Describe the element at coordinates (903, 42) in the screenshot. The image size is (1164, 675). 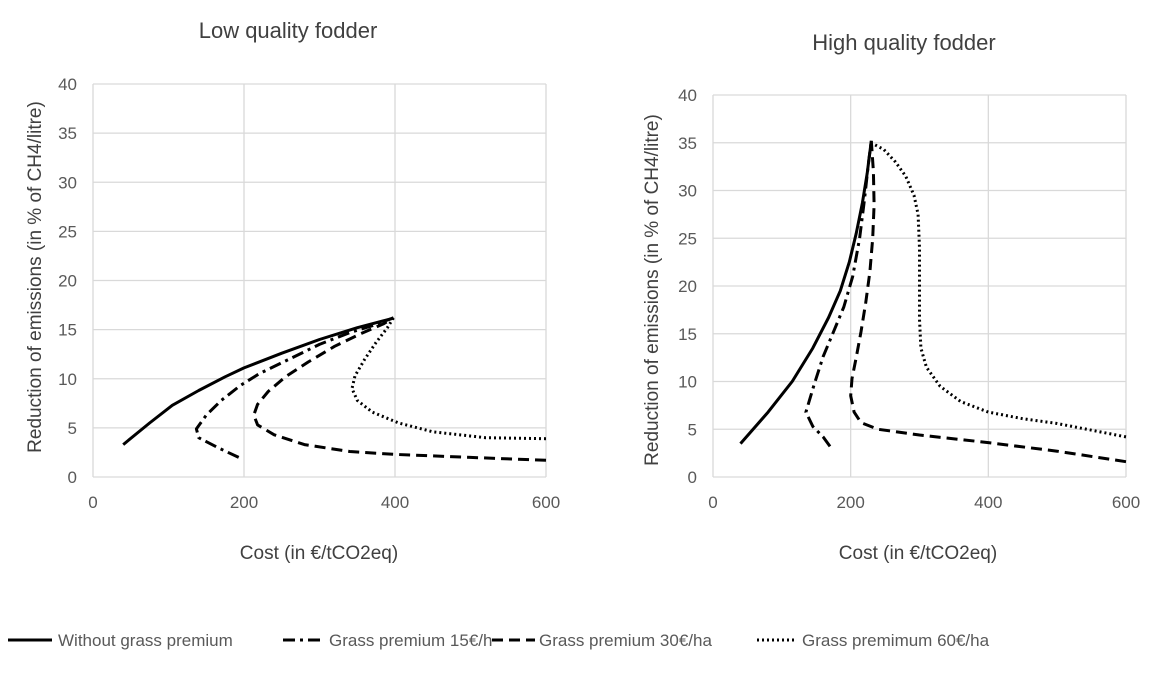
I see `chart-title: High quality fodder` at that location.